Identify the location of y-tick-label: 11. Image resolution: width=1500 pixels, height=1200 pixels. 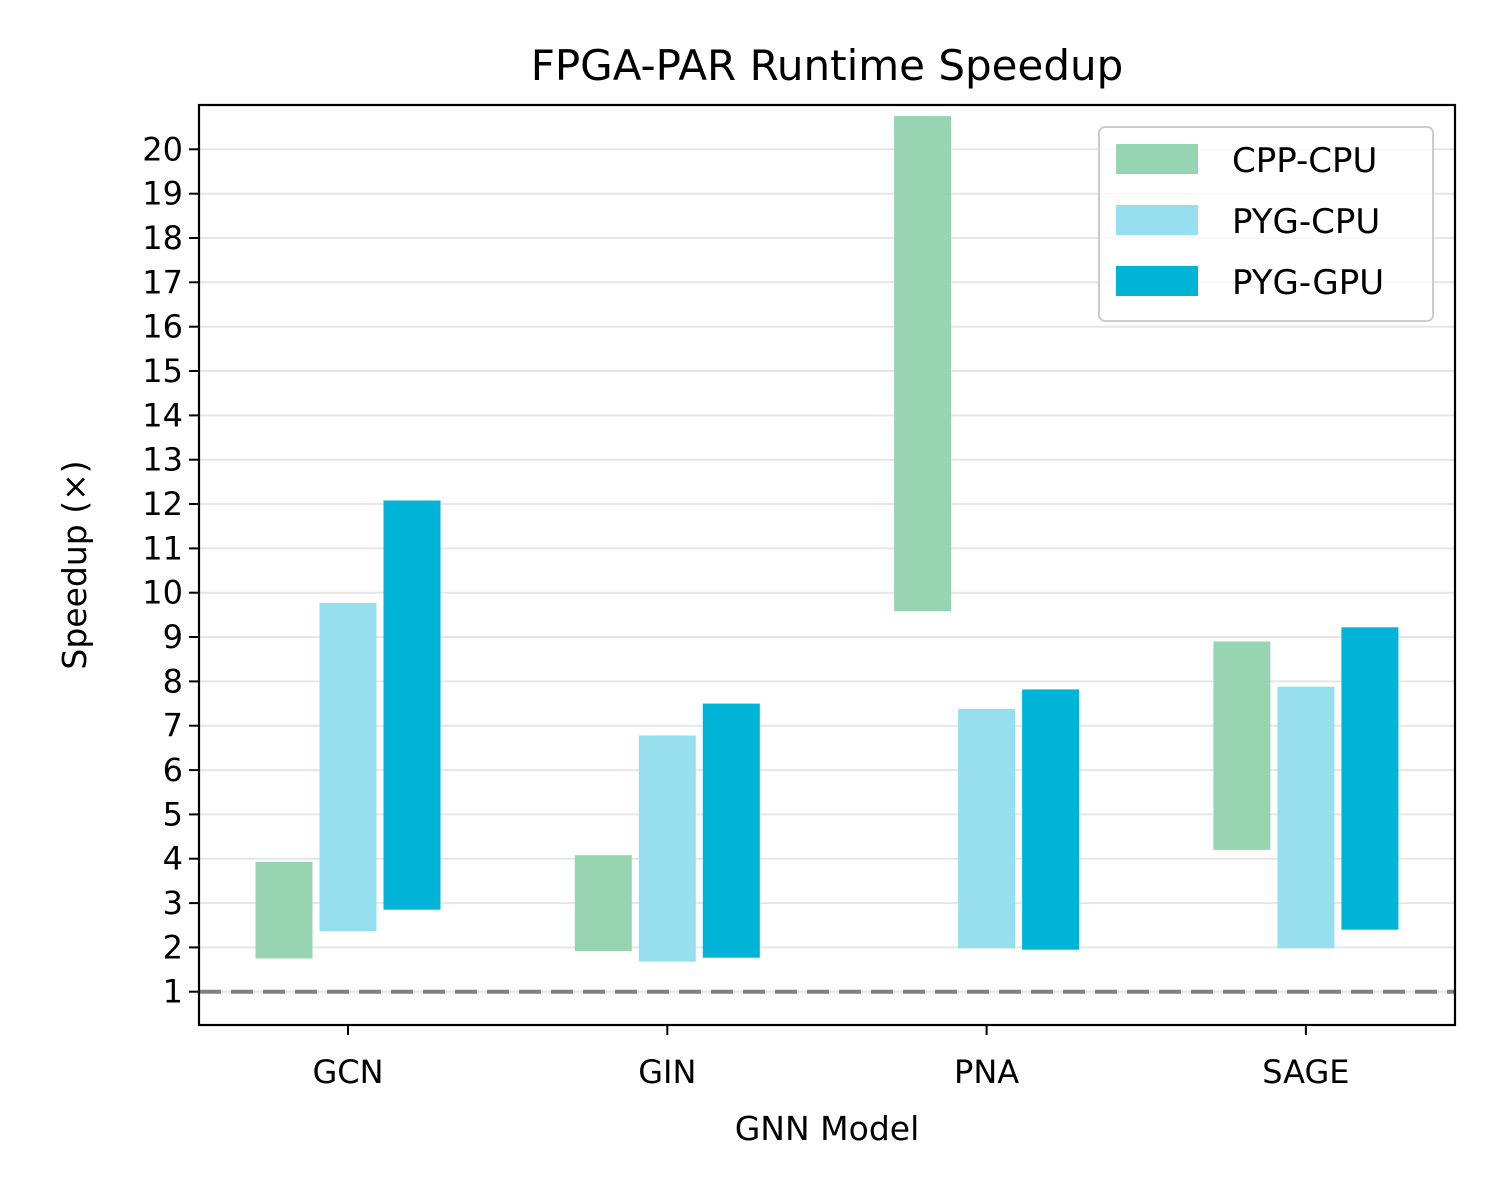
(162, 548).